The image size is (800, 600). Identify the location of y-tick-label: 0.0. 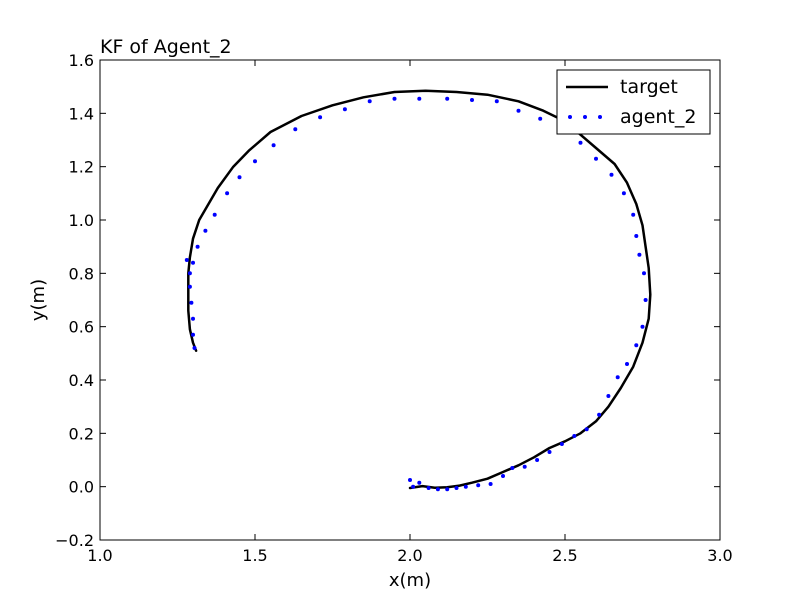
(81, 487).